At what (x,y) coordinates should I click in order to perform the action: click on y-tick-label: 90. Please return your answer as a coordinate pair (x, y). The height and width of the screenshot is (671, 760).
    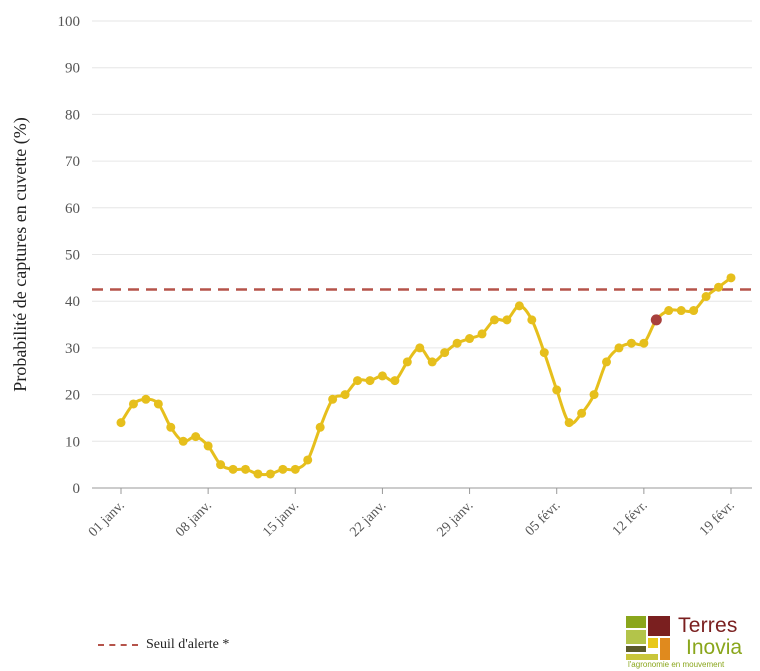
    Looking at the image, I should click on (72, 69).